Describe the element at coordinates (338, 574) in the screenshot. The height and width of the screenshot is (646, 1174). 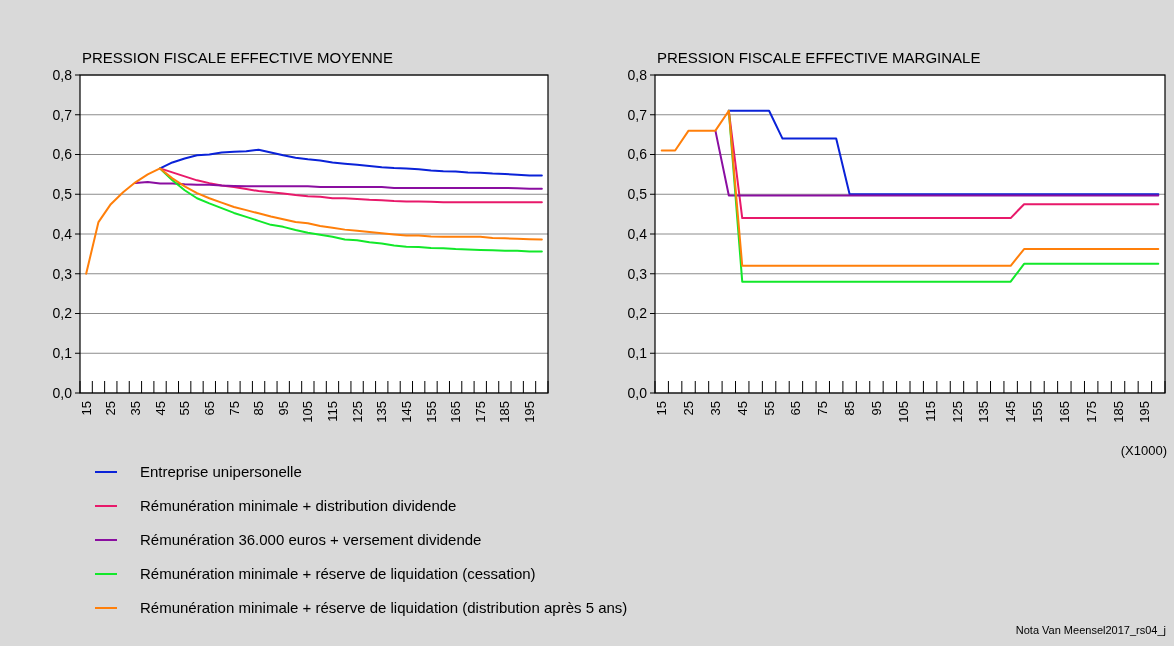
I see `legend-label: Rémunération minimale + réserve de liquidation (cessation)` at that location.